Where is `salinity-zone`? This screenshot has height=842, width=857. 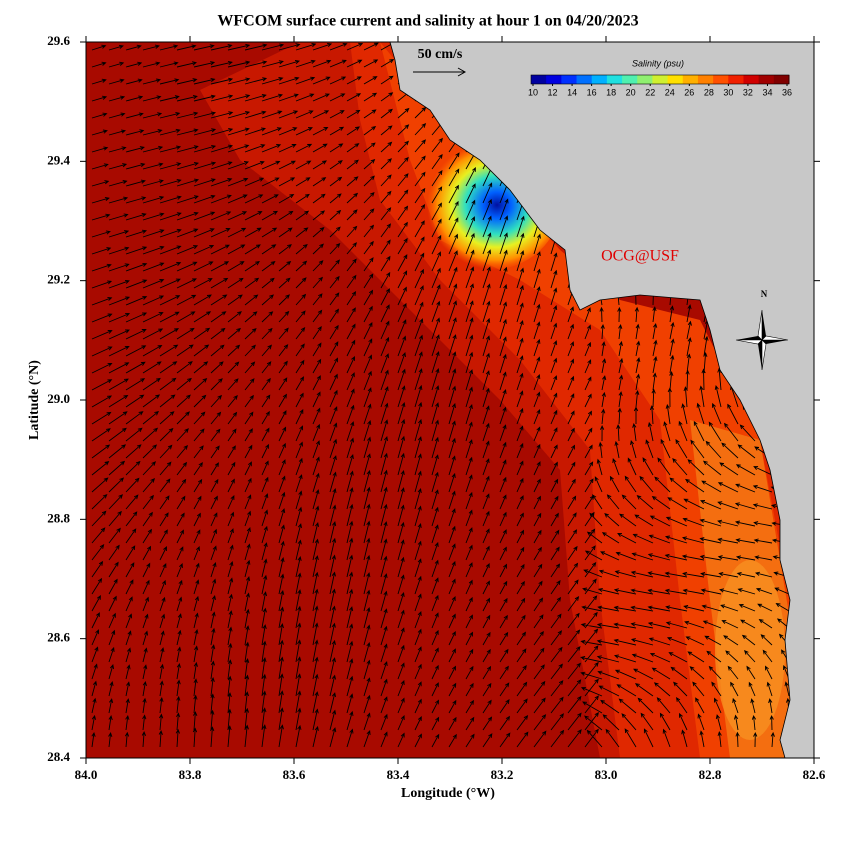
salinity-zone is located at coordinates (750, 650).